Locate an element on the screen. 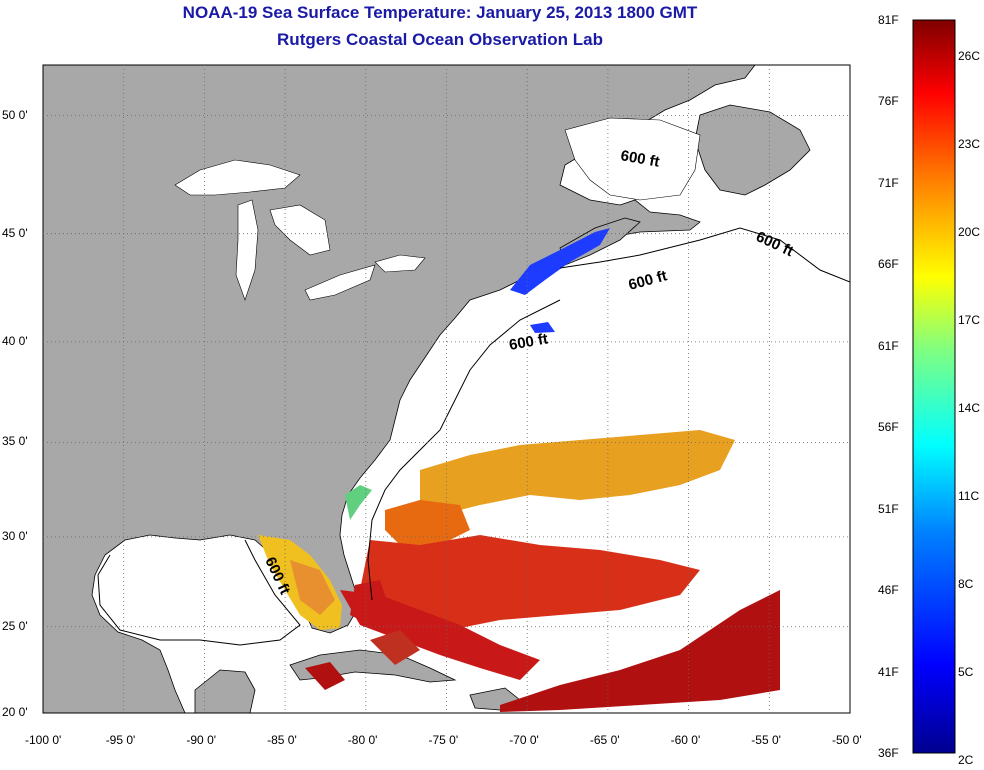 Image resolution: width=984 pixels, height=770 pixels. colorbar-fahrenheit-label: 56F is located at coordinates (888, 427).